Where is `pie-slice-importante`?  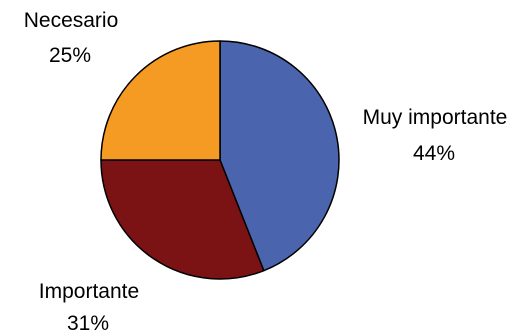 pie-slice-importante is located at coordinates (182, 219).